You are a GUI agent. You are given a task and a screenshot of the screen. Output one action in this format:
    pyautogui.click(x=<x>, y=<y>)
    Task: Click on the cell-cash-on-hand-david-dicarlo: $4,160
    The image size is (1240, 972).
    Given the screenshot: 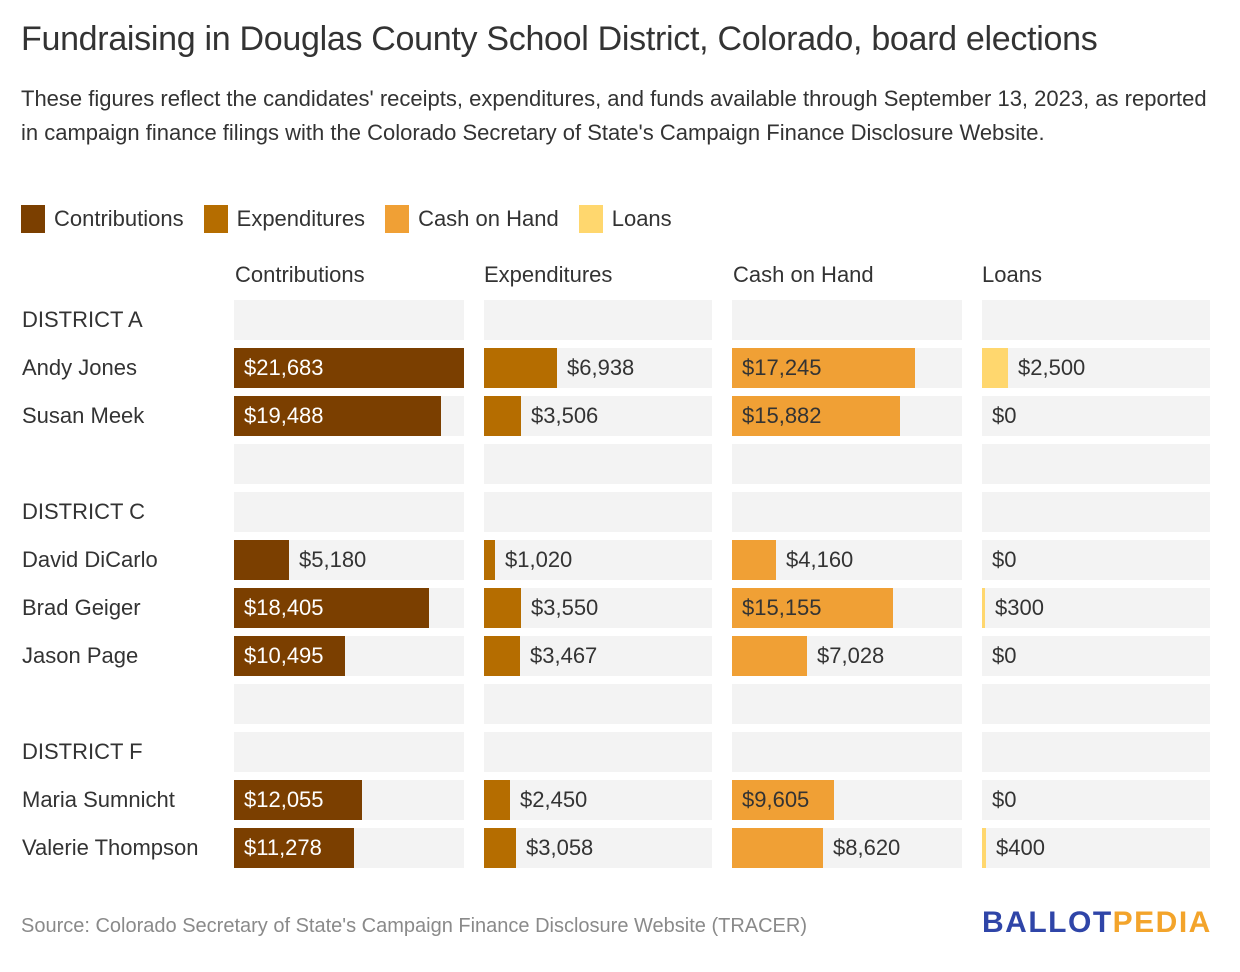 What is the action you would take?
    pyautogui.click(x=847, y=560)
    